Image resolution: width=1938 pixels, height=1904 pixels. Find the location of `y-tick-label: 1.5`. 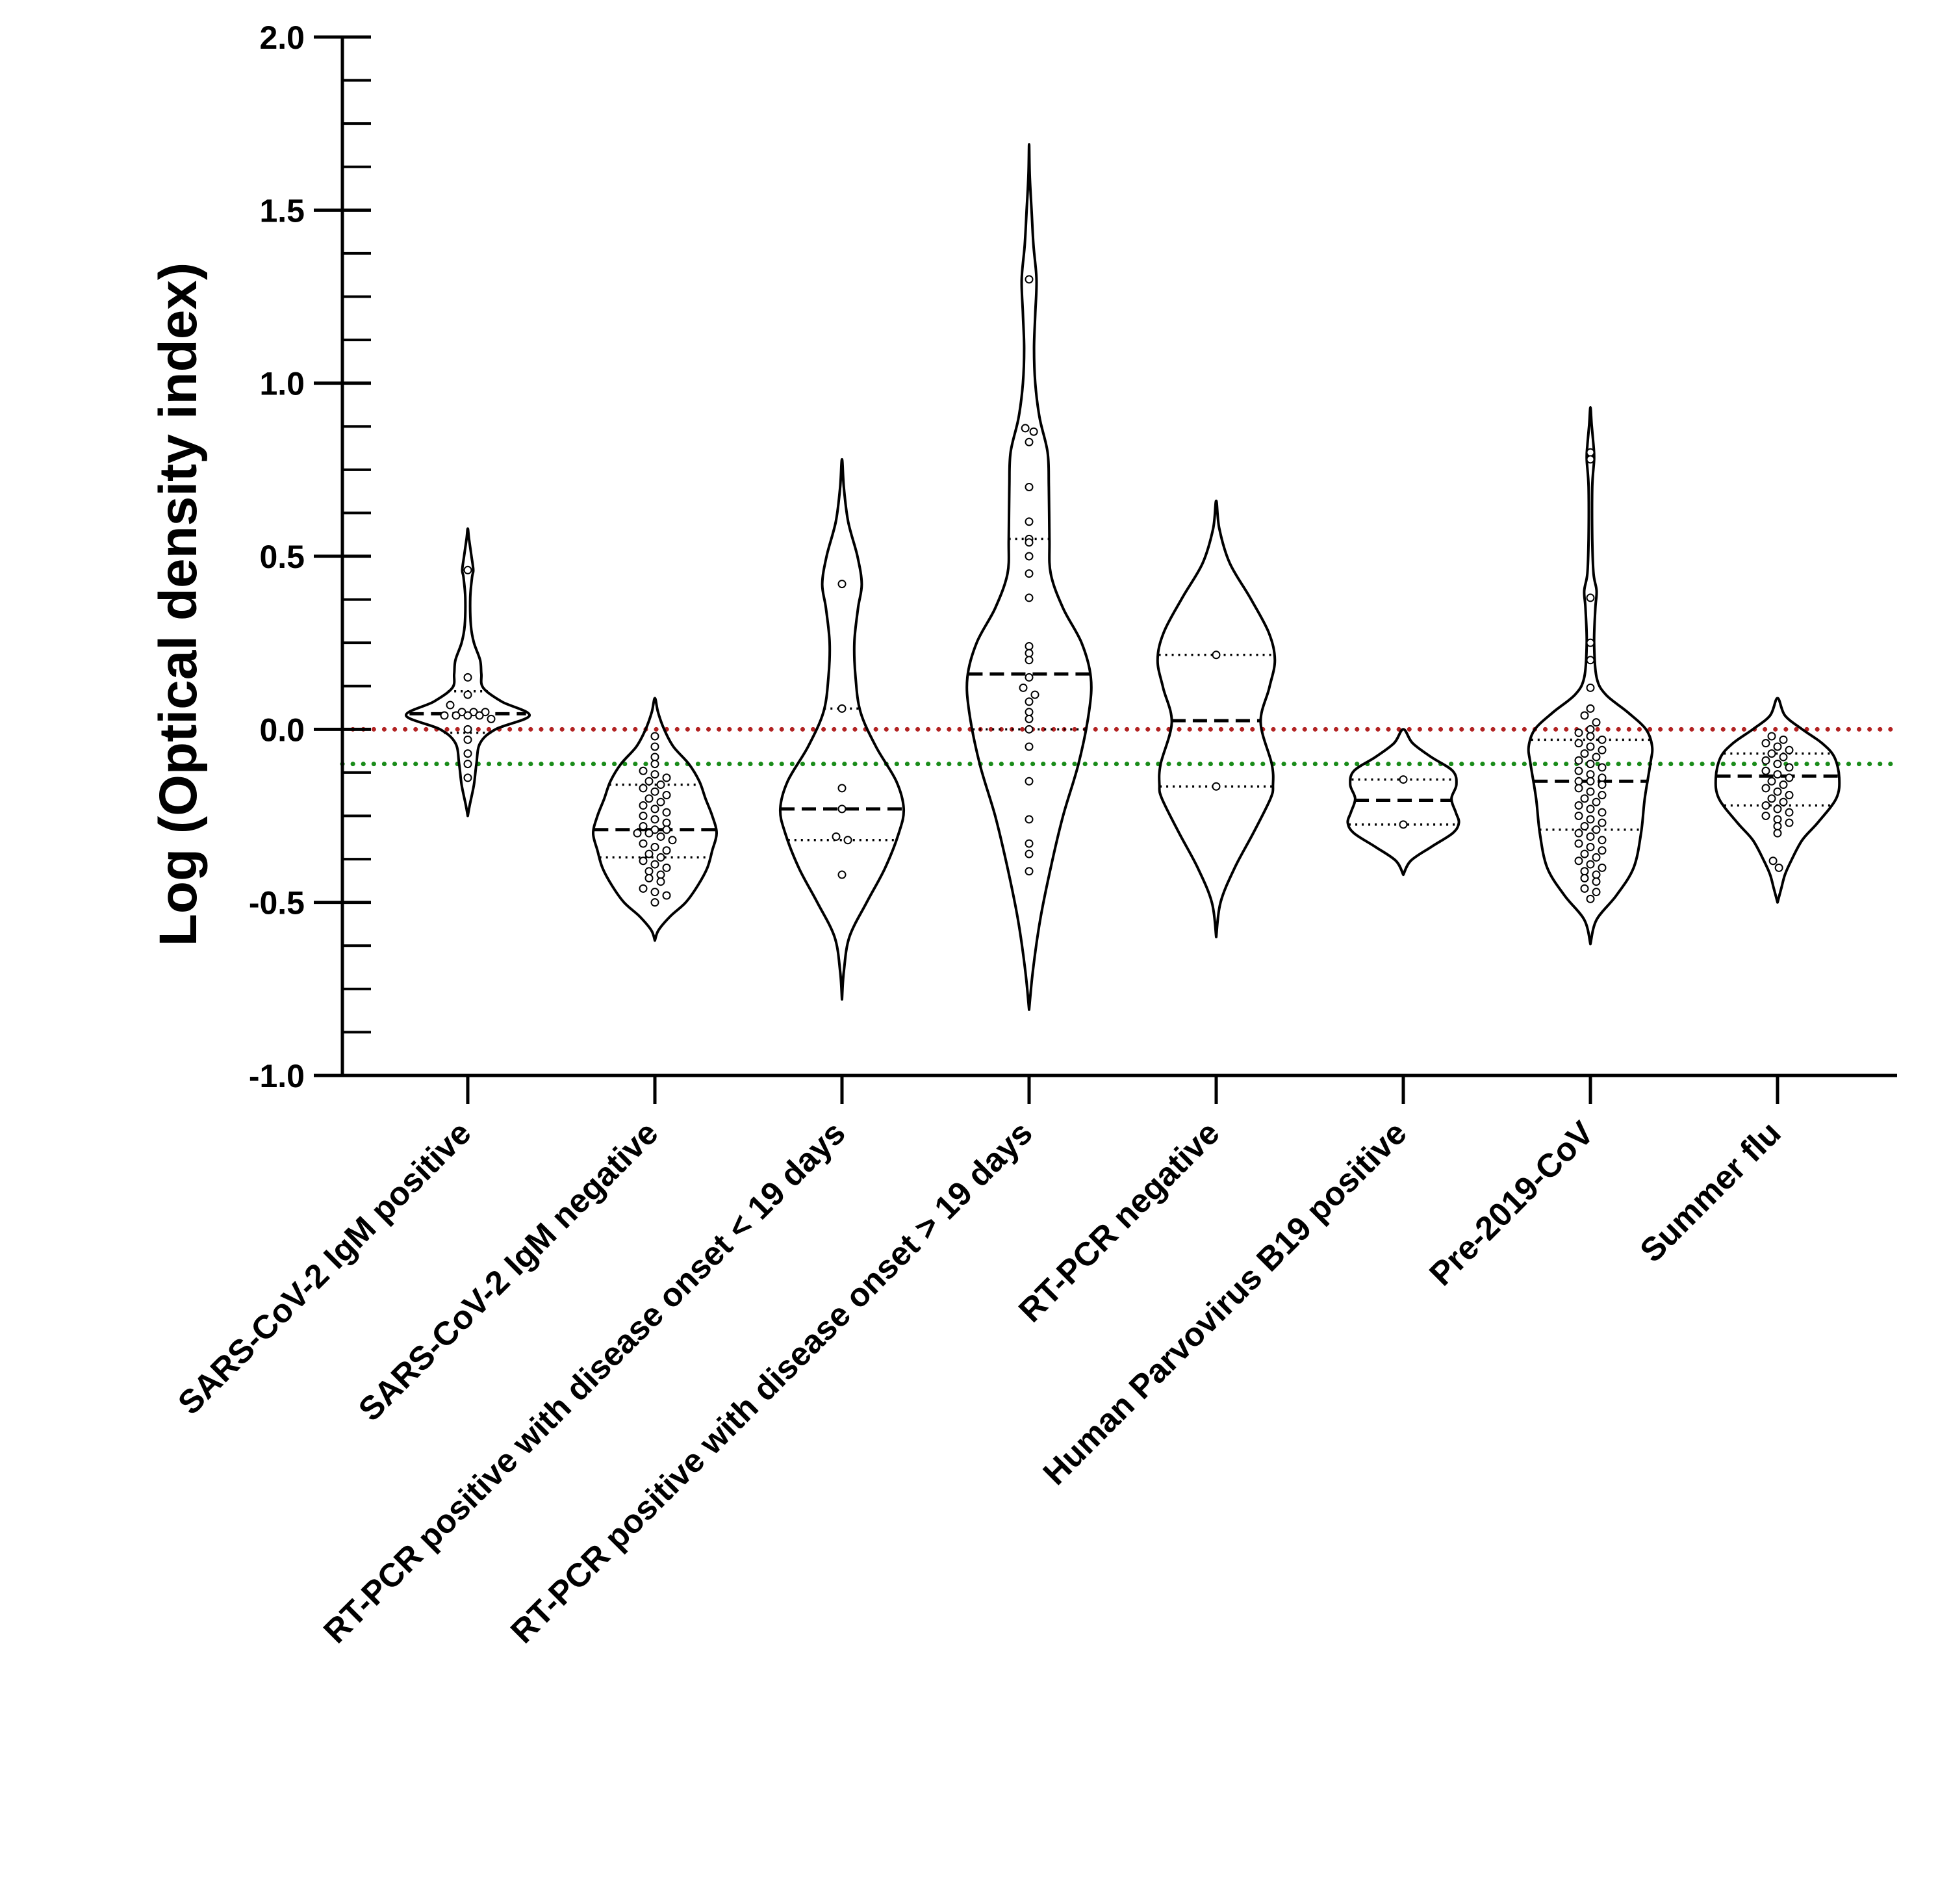

y-tick-label: 1.5 is located at coordinates (282, 211).